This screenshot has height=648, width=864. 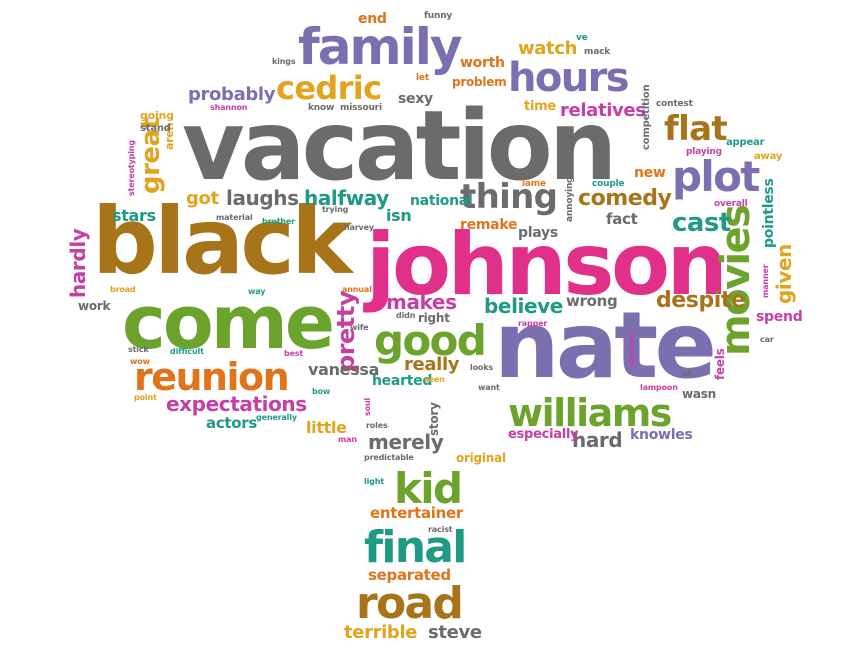 I want to click on word-remake: remake, so click(x=489, y=225).